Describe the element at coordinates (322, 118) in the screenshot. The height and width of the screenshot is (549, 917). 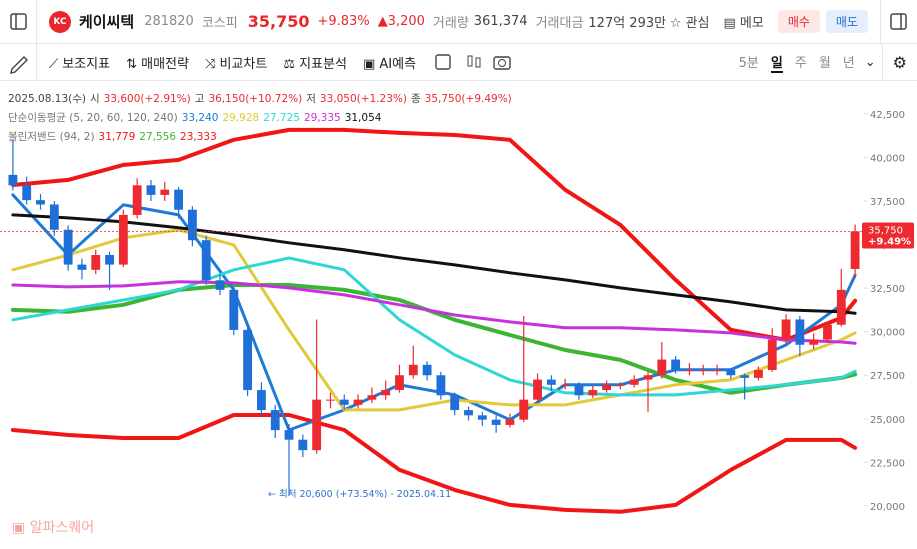
I see `ma-value: 29,335` at that location.